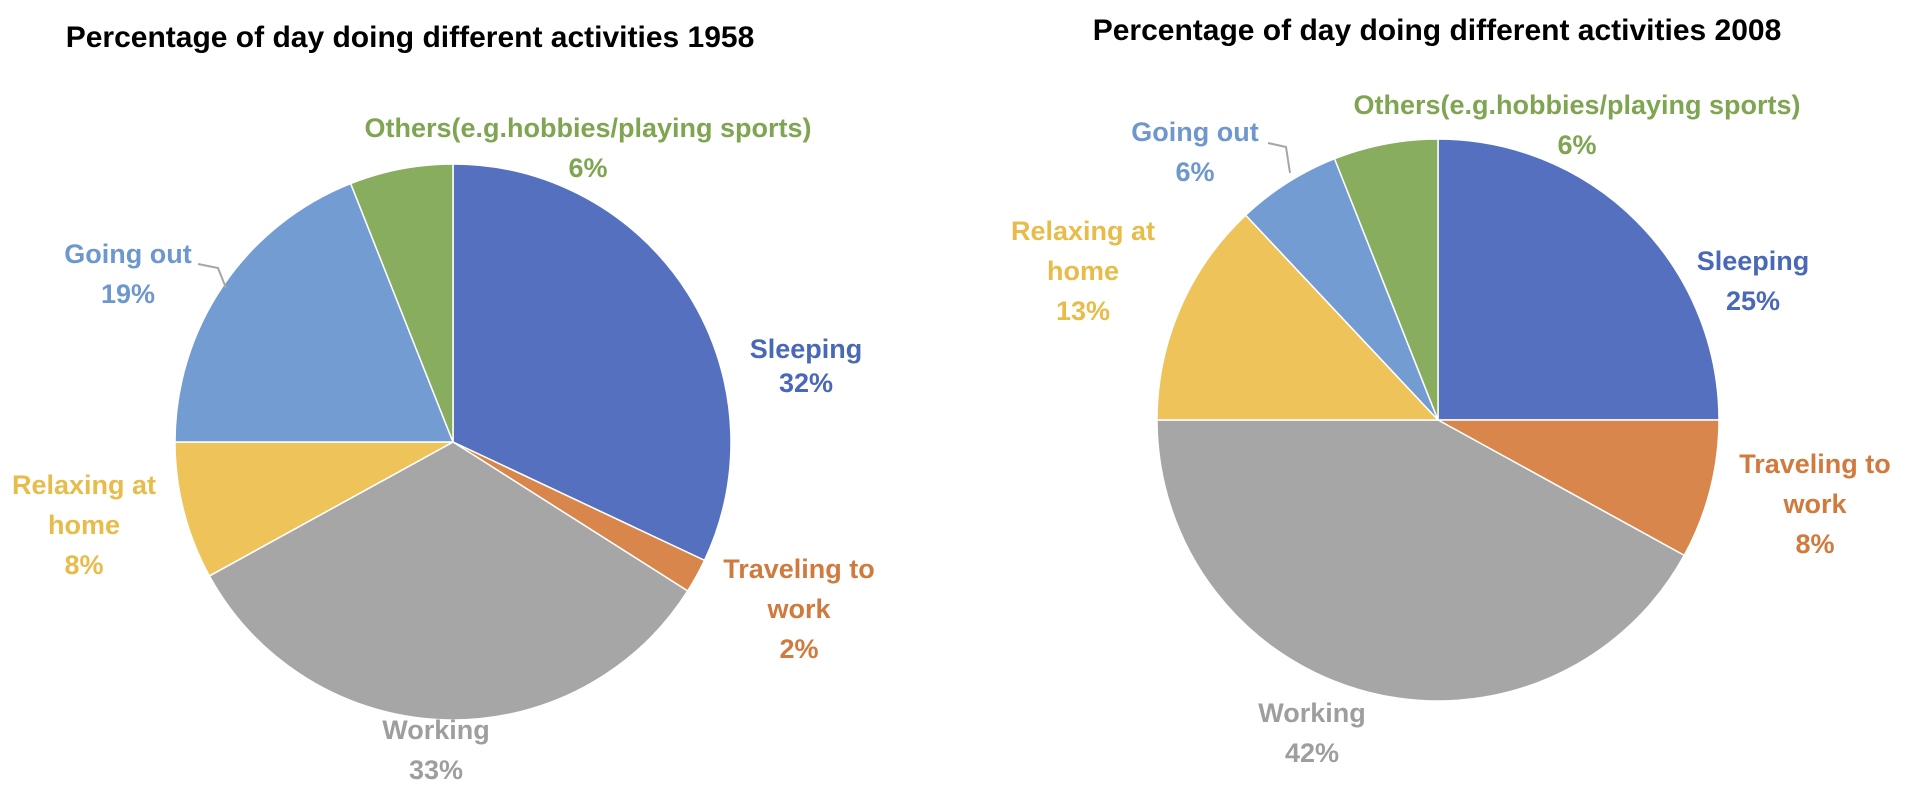 Image resolution: width=1912 pixels, height=798 pixels. Describe the element at coordinates (128, 294) in the screenshot. I see `slice-value-label: 19%` at that location.